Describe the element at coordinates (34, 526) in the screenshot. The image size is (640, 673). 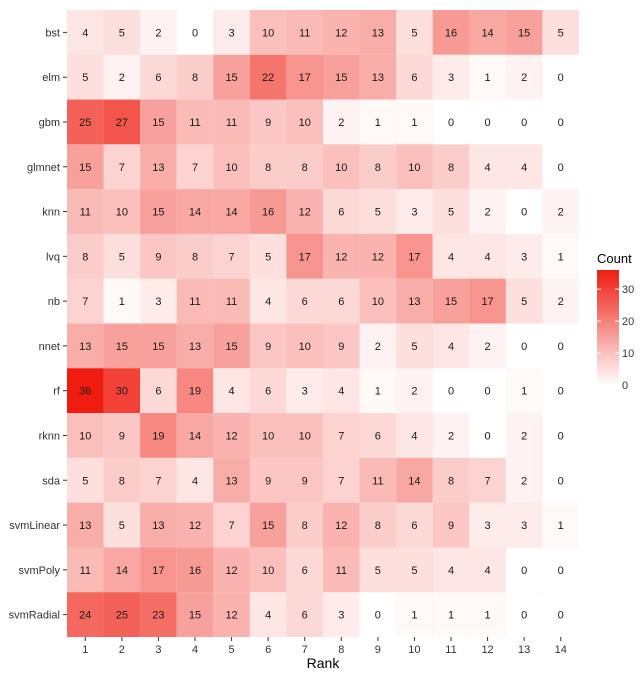
I see `y-tick-label: svmLinear` at that location.